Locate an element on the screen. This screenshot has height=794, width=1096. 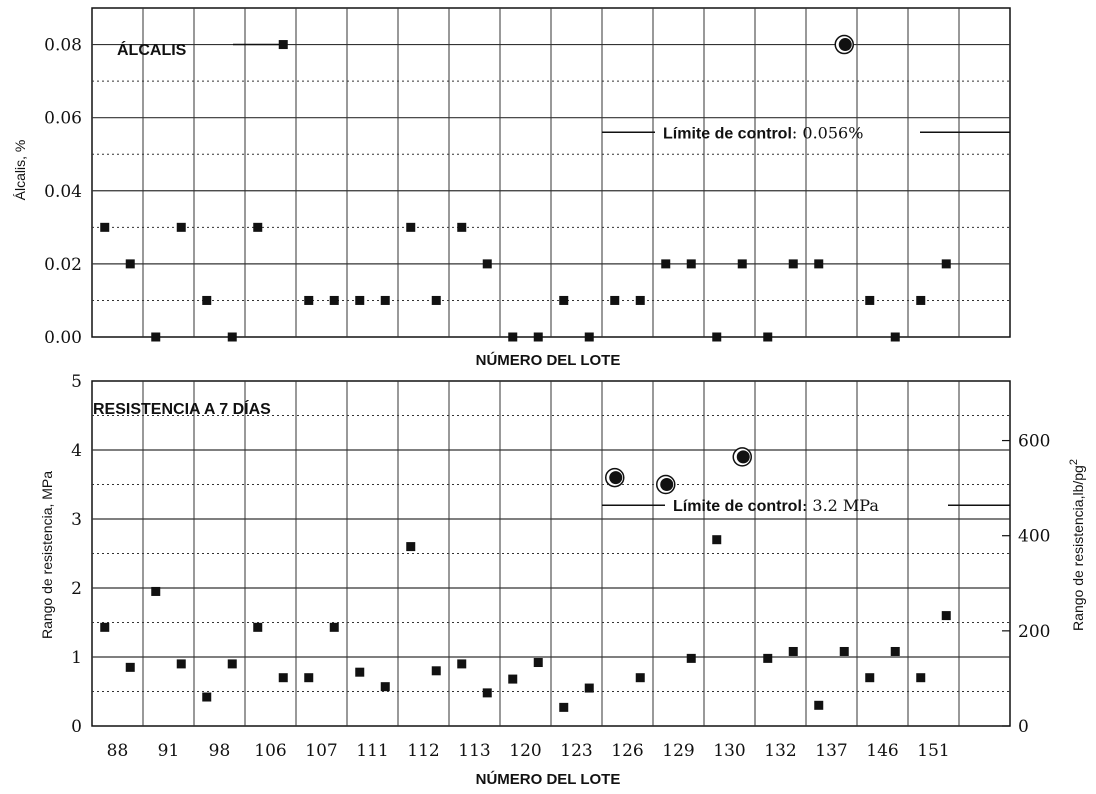
y-tick-label: 0.08 is located at coordinates (63, 46).